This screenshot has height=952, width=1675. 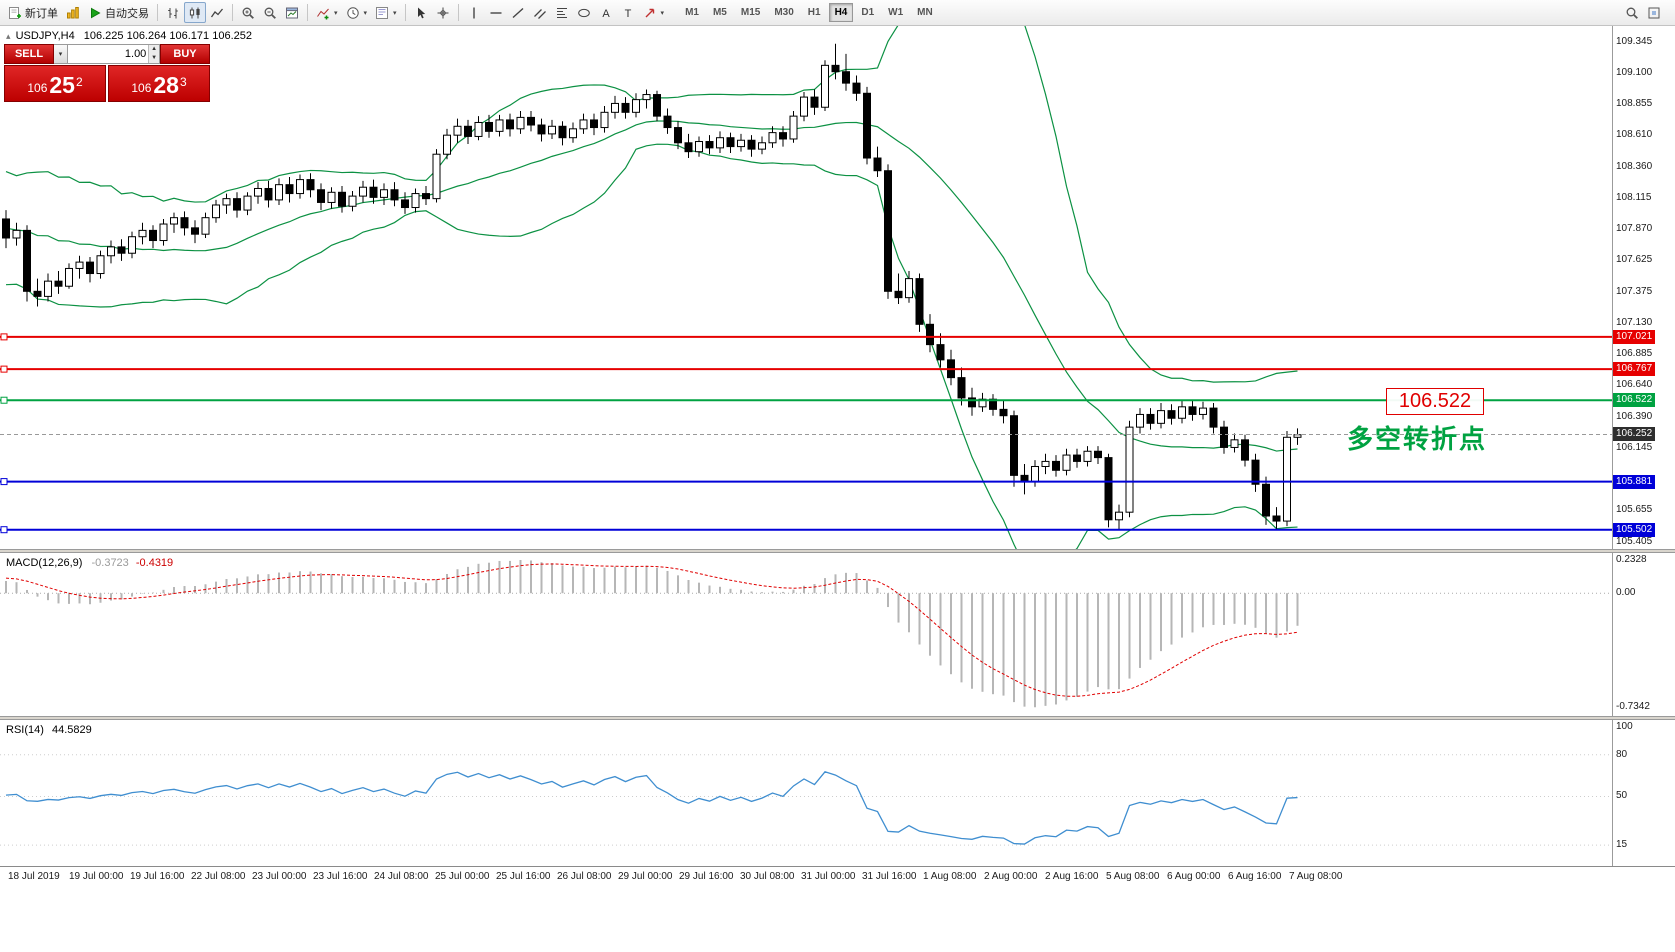 I want to click on rsi-panel, so click(x=806, y=793).